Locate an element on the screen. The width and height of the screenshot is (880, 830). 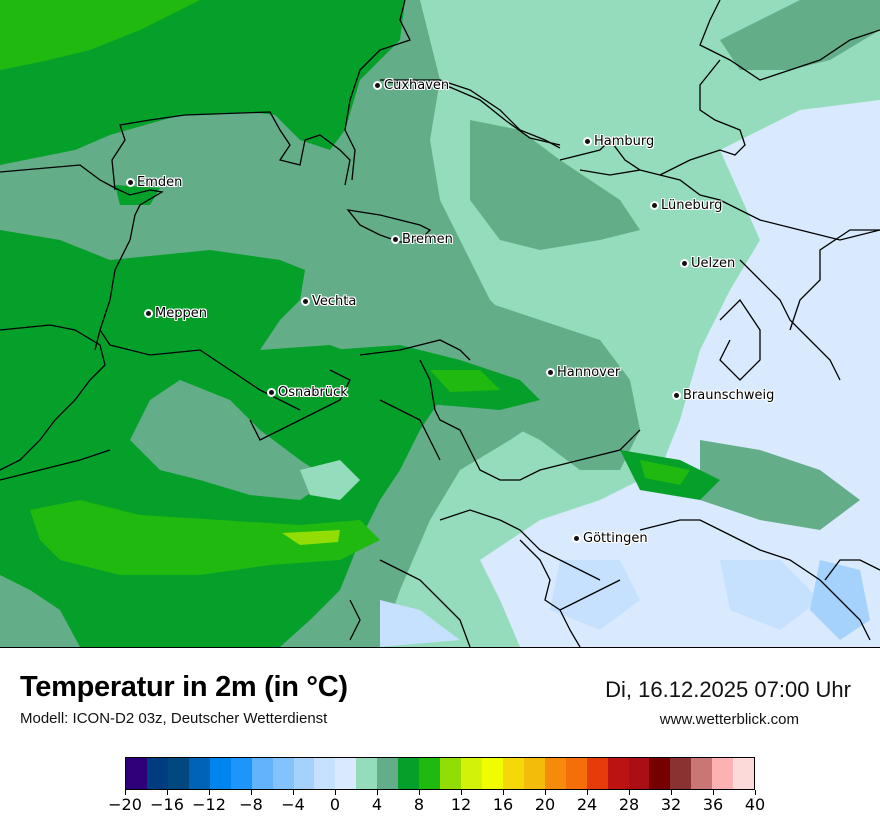
city-osnabrueck: Osnabrück is located at coordinates (308, 392).